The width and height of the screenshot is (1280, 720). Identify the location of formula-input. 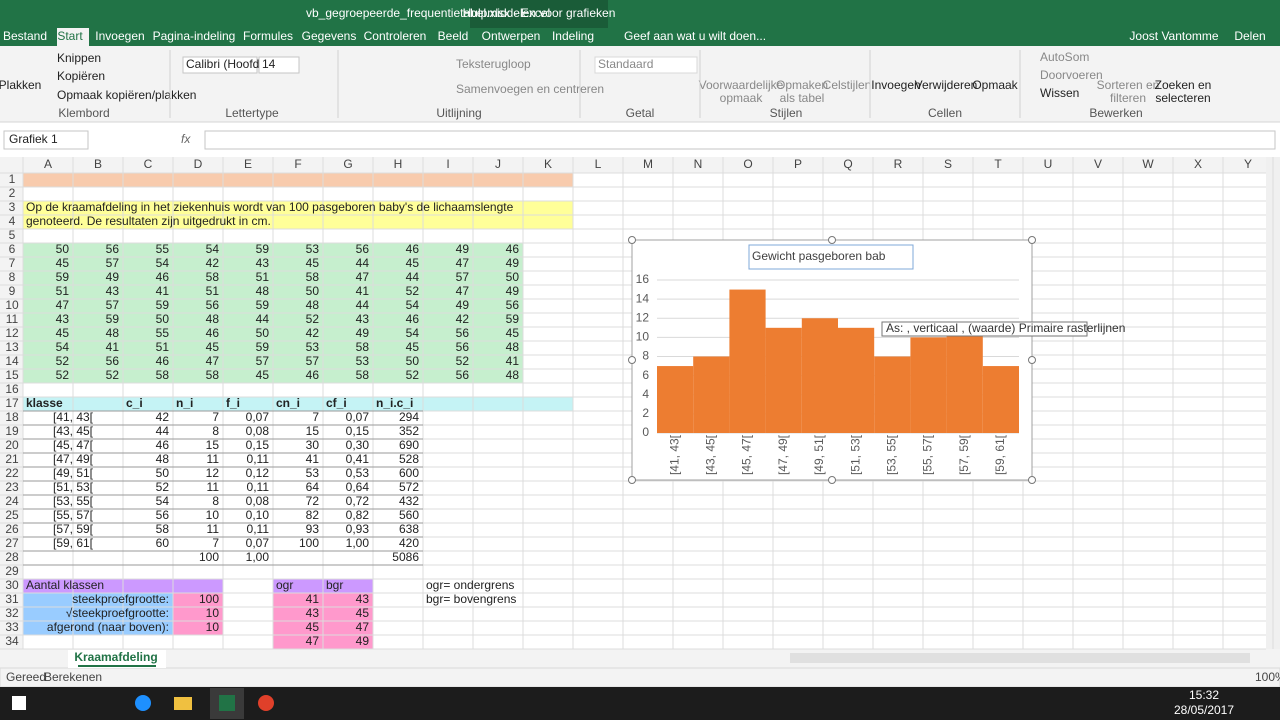
(740, 140).